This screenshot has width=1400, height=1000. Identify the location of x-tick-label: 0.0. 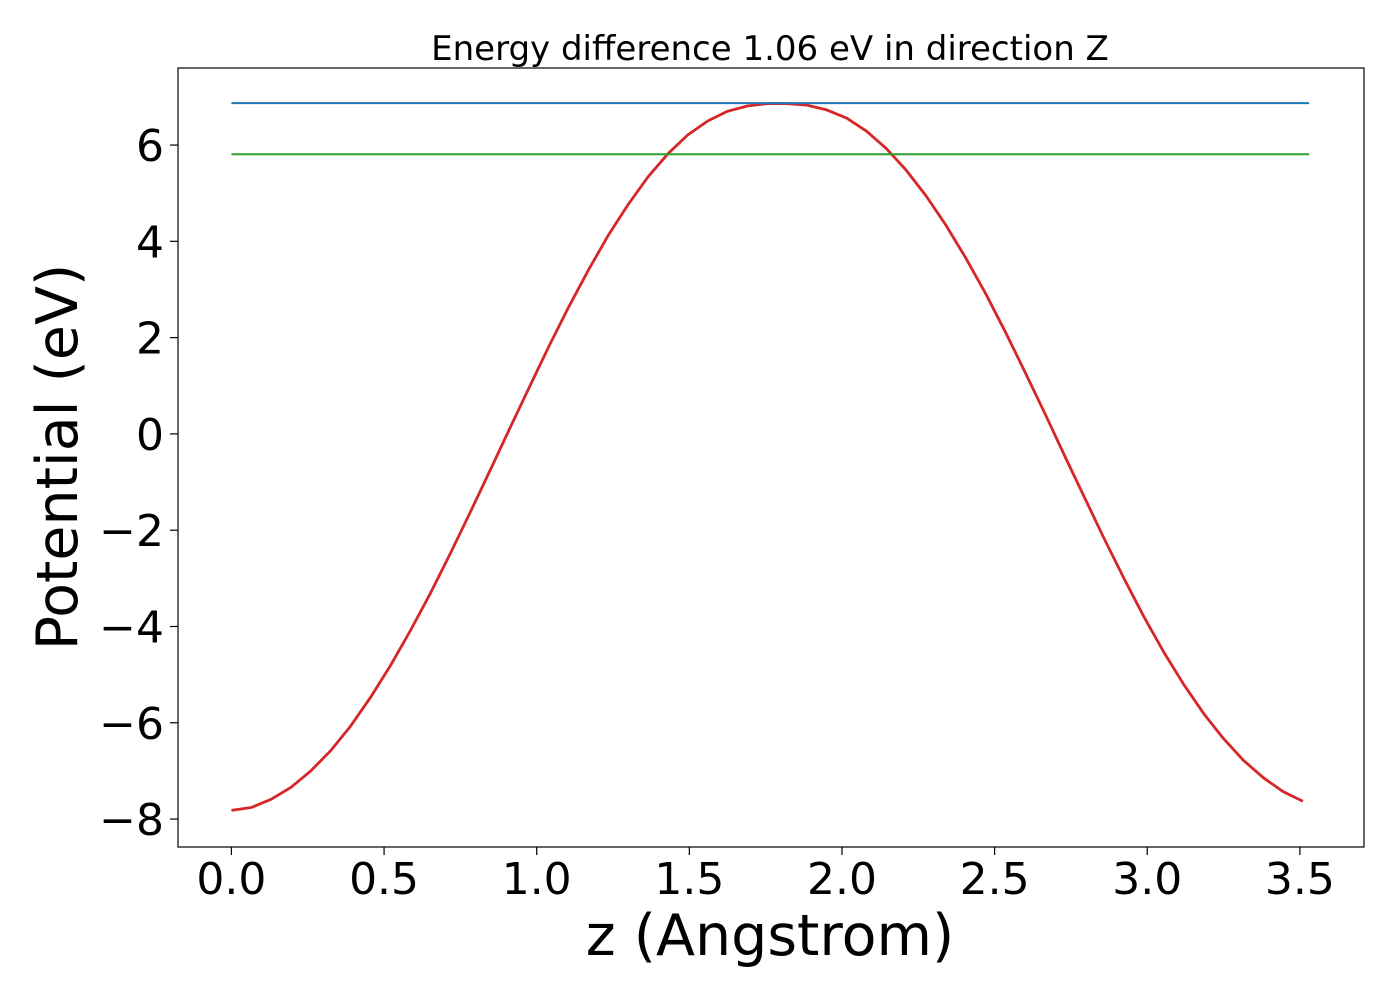
(231, 879).